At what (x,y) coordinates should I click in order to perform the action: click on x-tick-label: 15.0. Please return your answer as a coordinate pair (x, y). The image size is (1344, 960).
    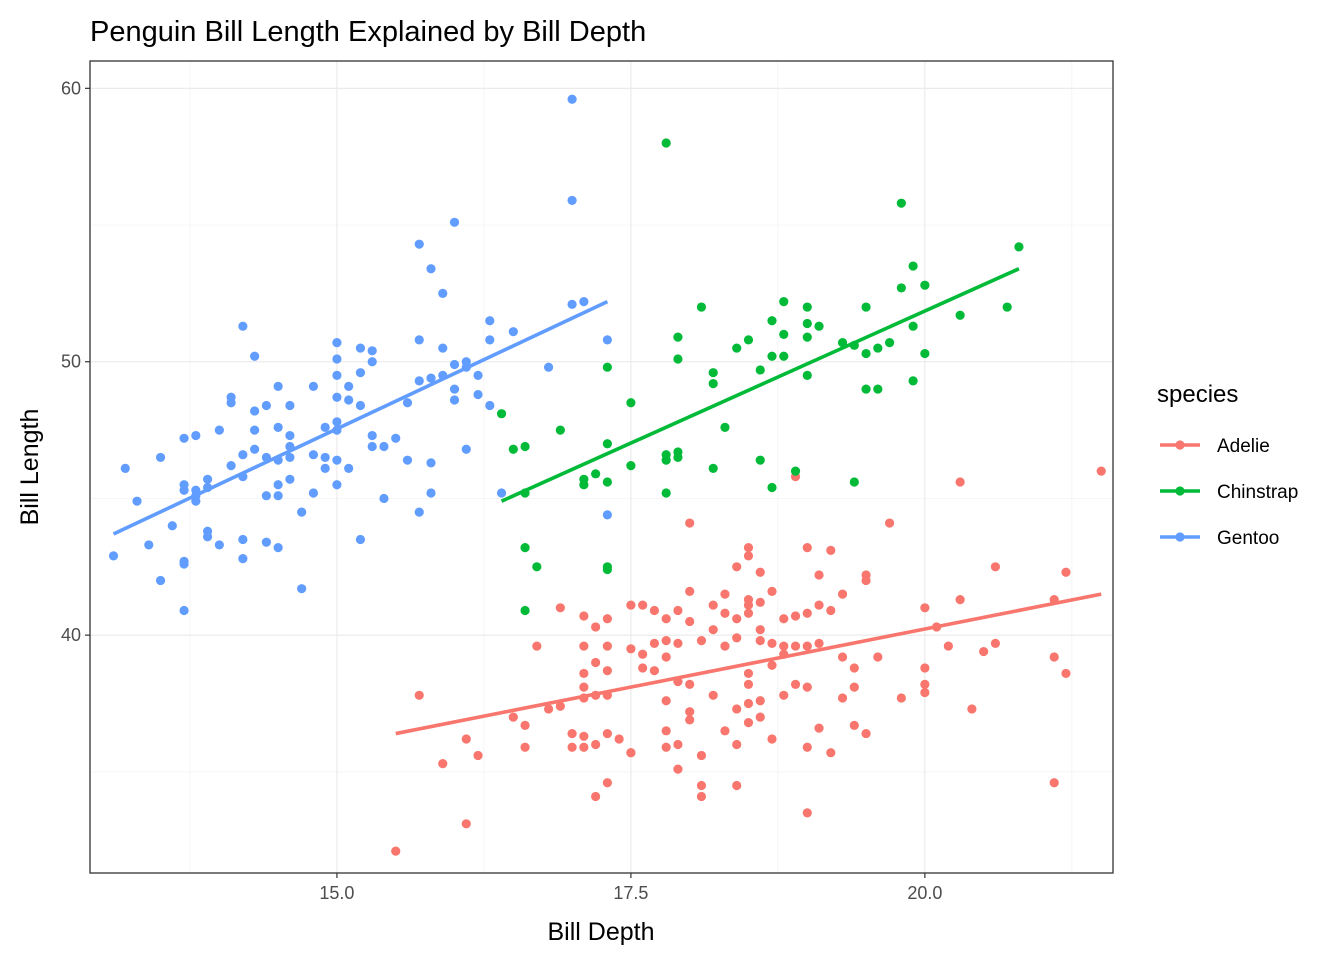
    Looking at the image, I should click on (336, 893).